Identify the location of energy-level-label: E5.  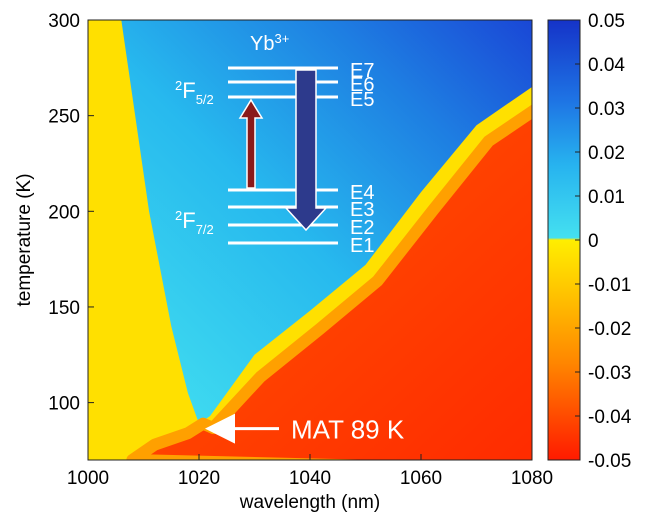
(362, 100).